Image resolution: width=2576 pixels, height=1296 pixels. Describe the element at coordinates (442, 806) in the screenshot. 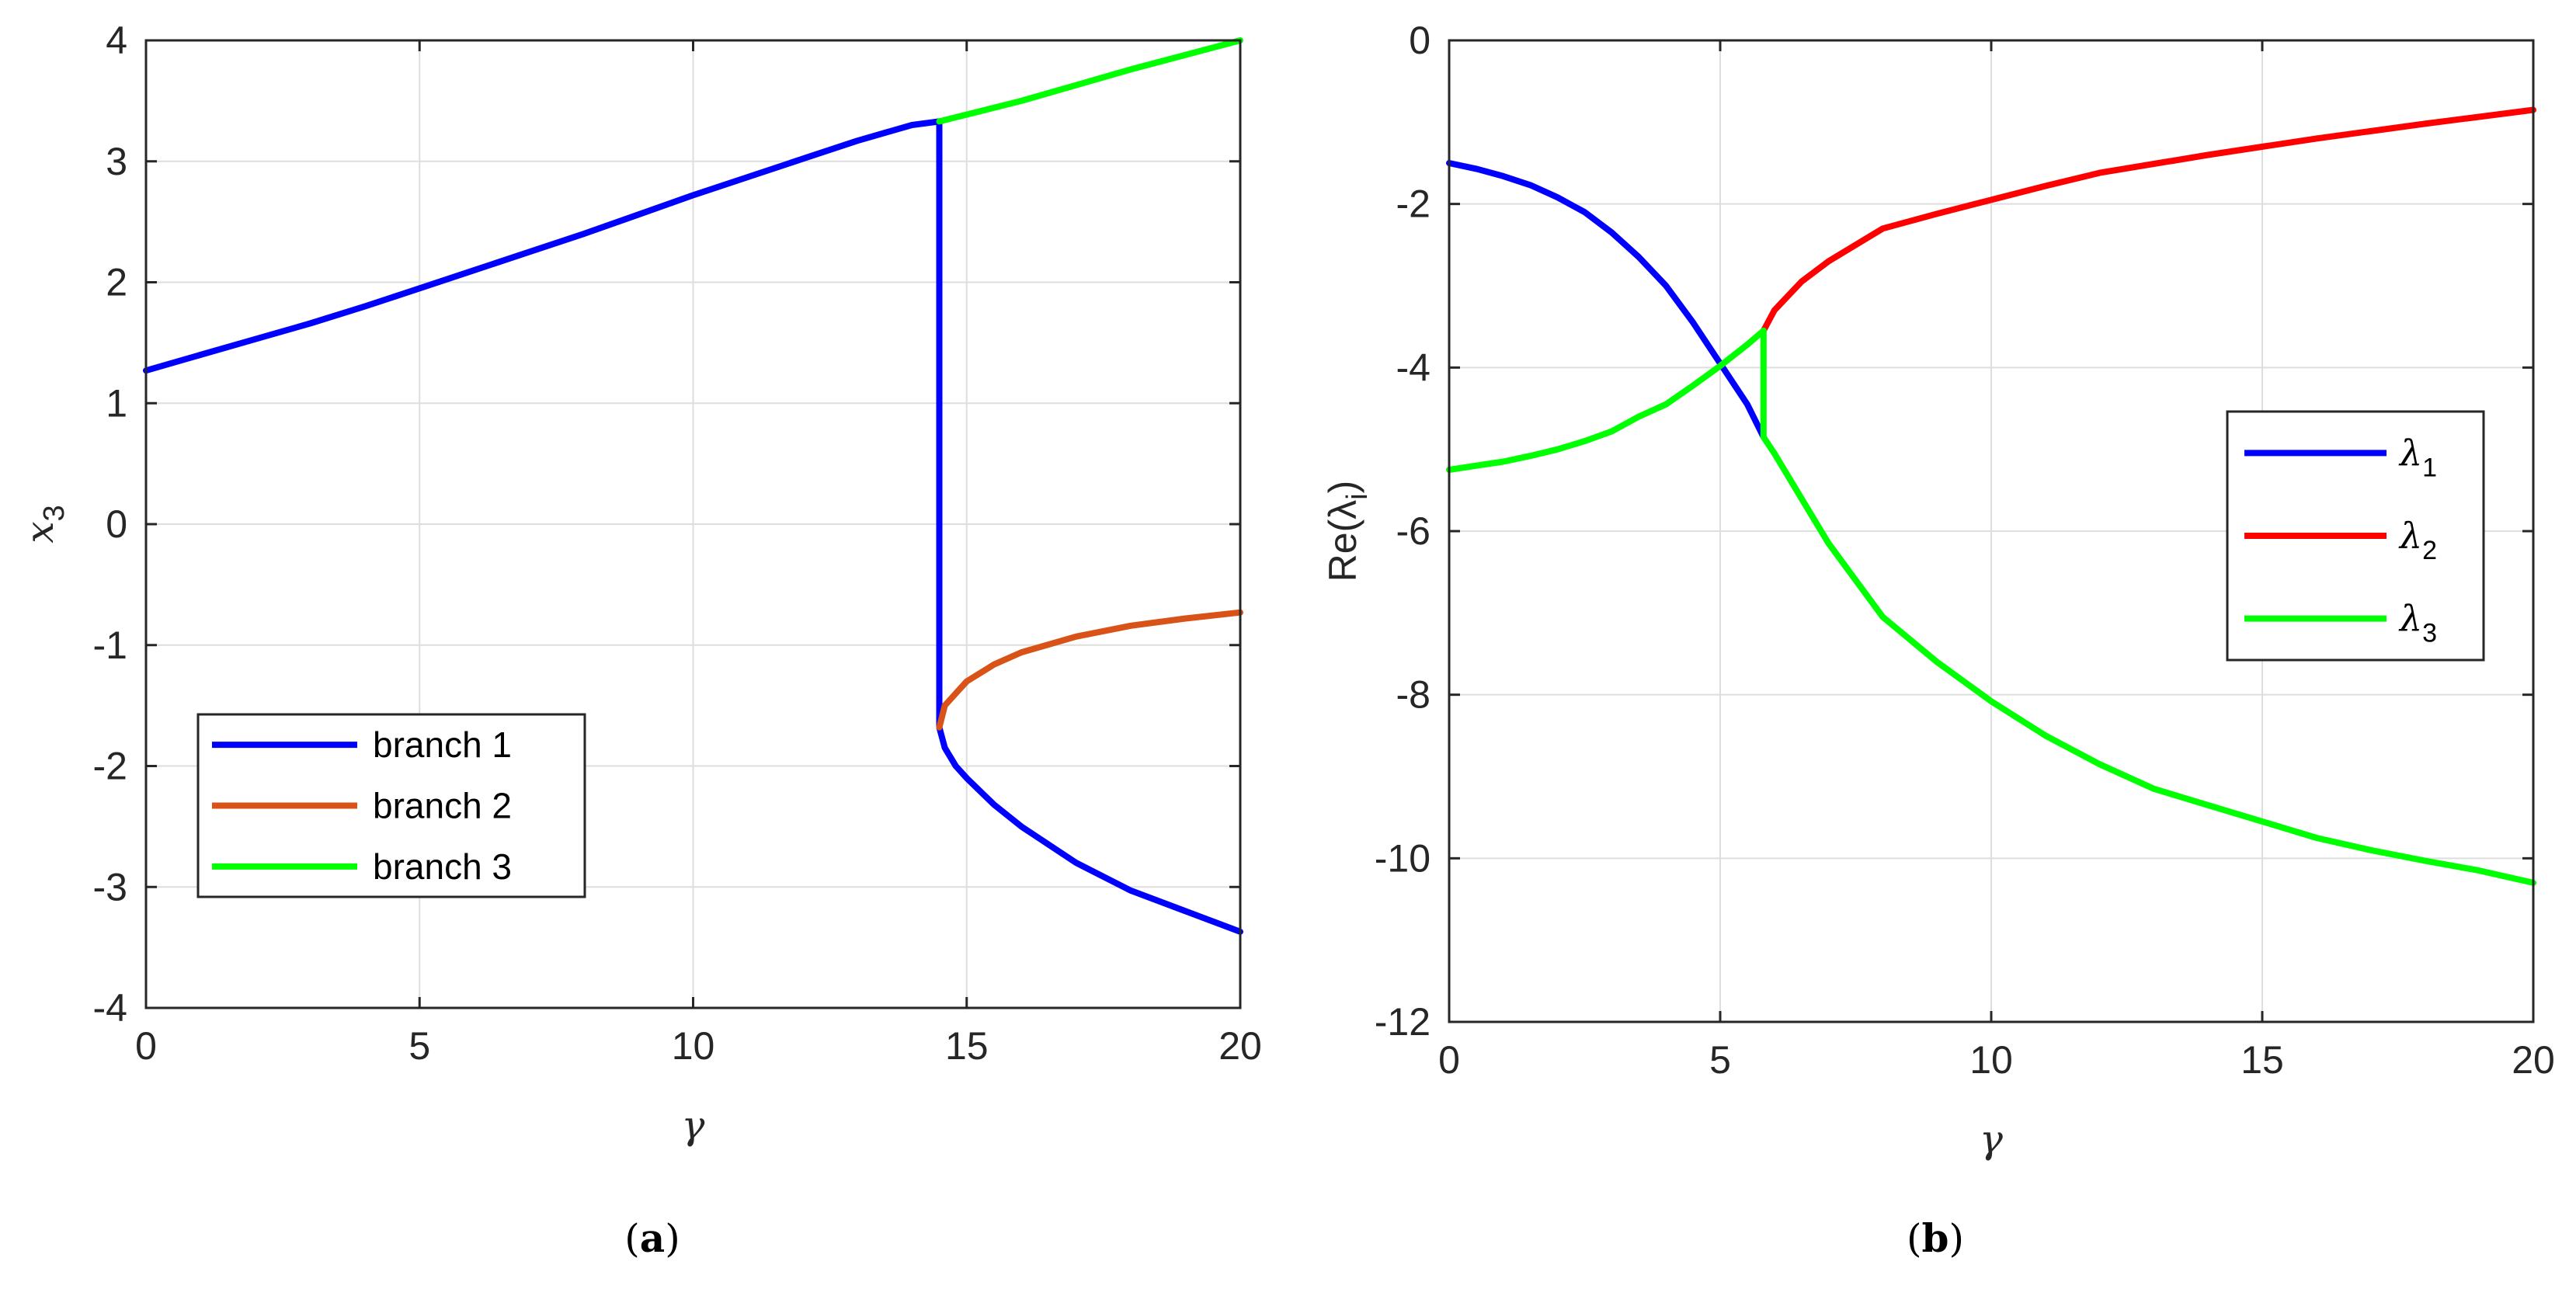

I see `legend-label: branch 2` at that location.